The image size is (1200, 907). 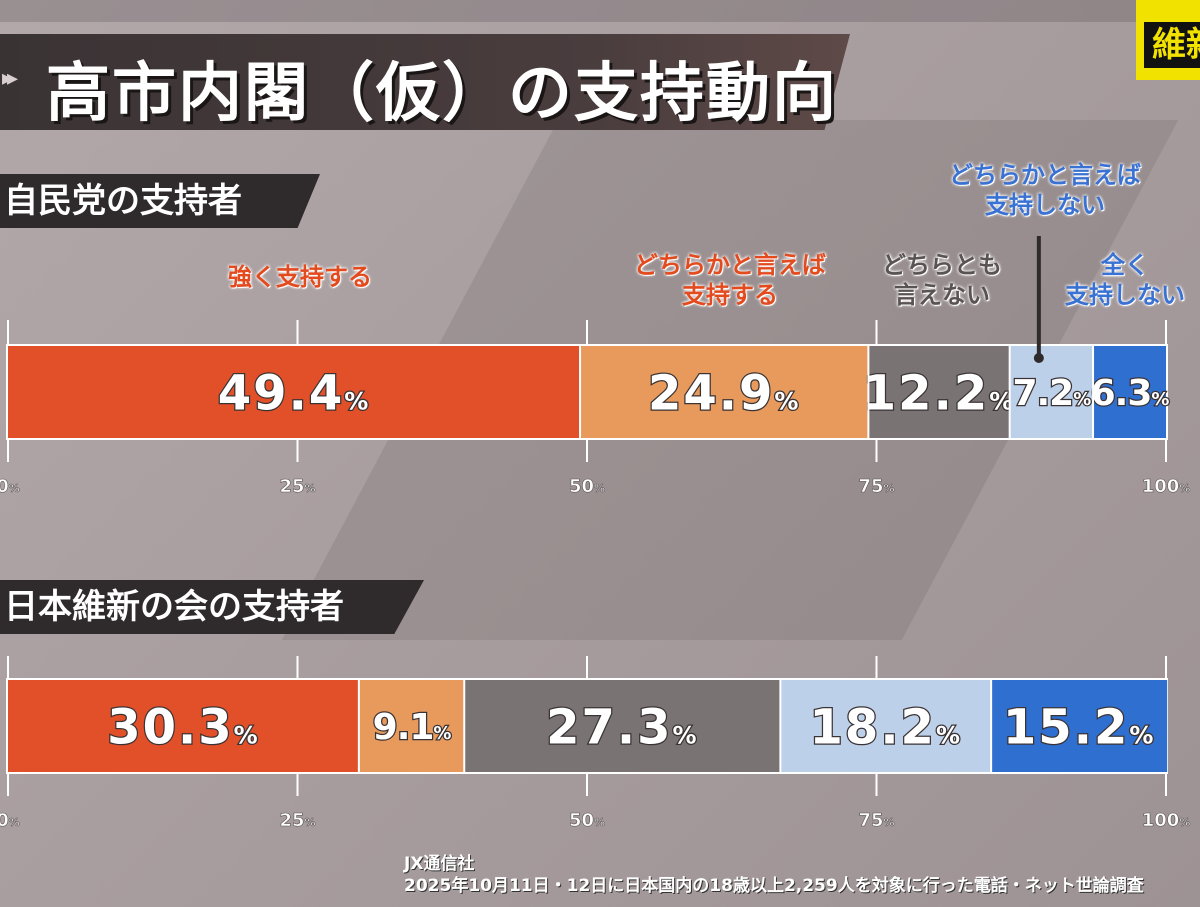 What do you see at coordinates (10, 820) in the screenshot?
I see `chart2-tick-label: 0%` at bounding box center [10, 820].